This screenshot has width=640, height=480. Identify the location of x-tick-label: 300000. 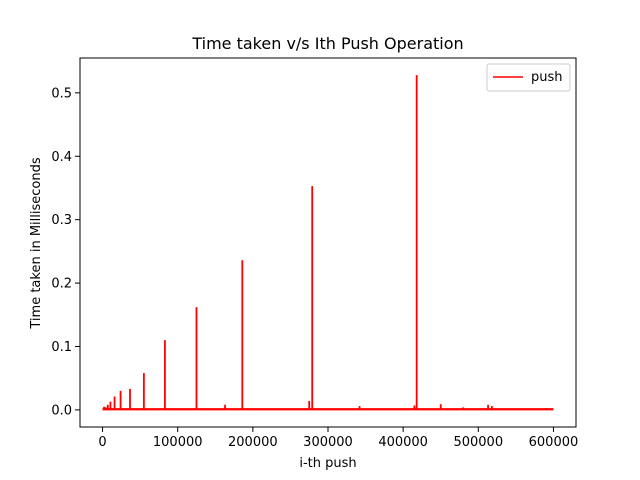
(328, 442).